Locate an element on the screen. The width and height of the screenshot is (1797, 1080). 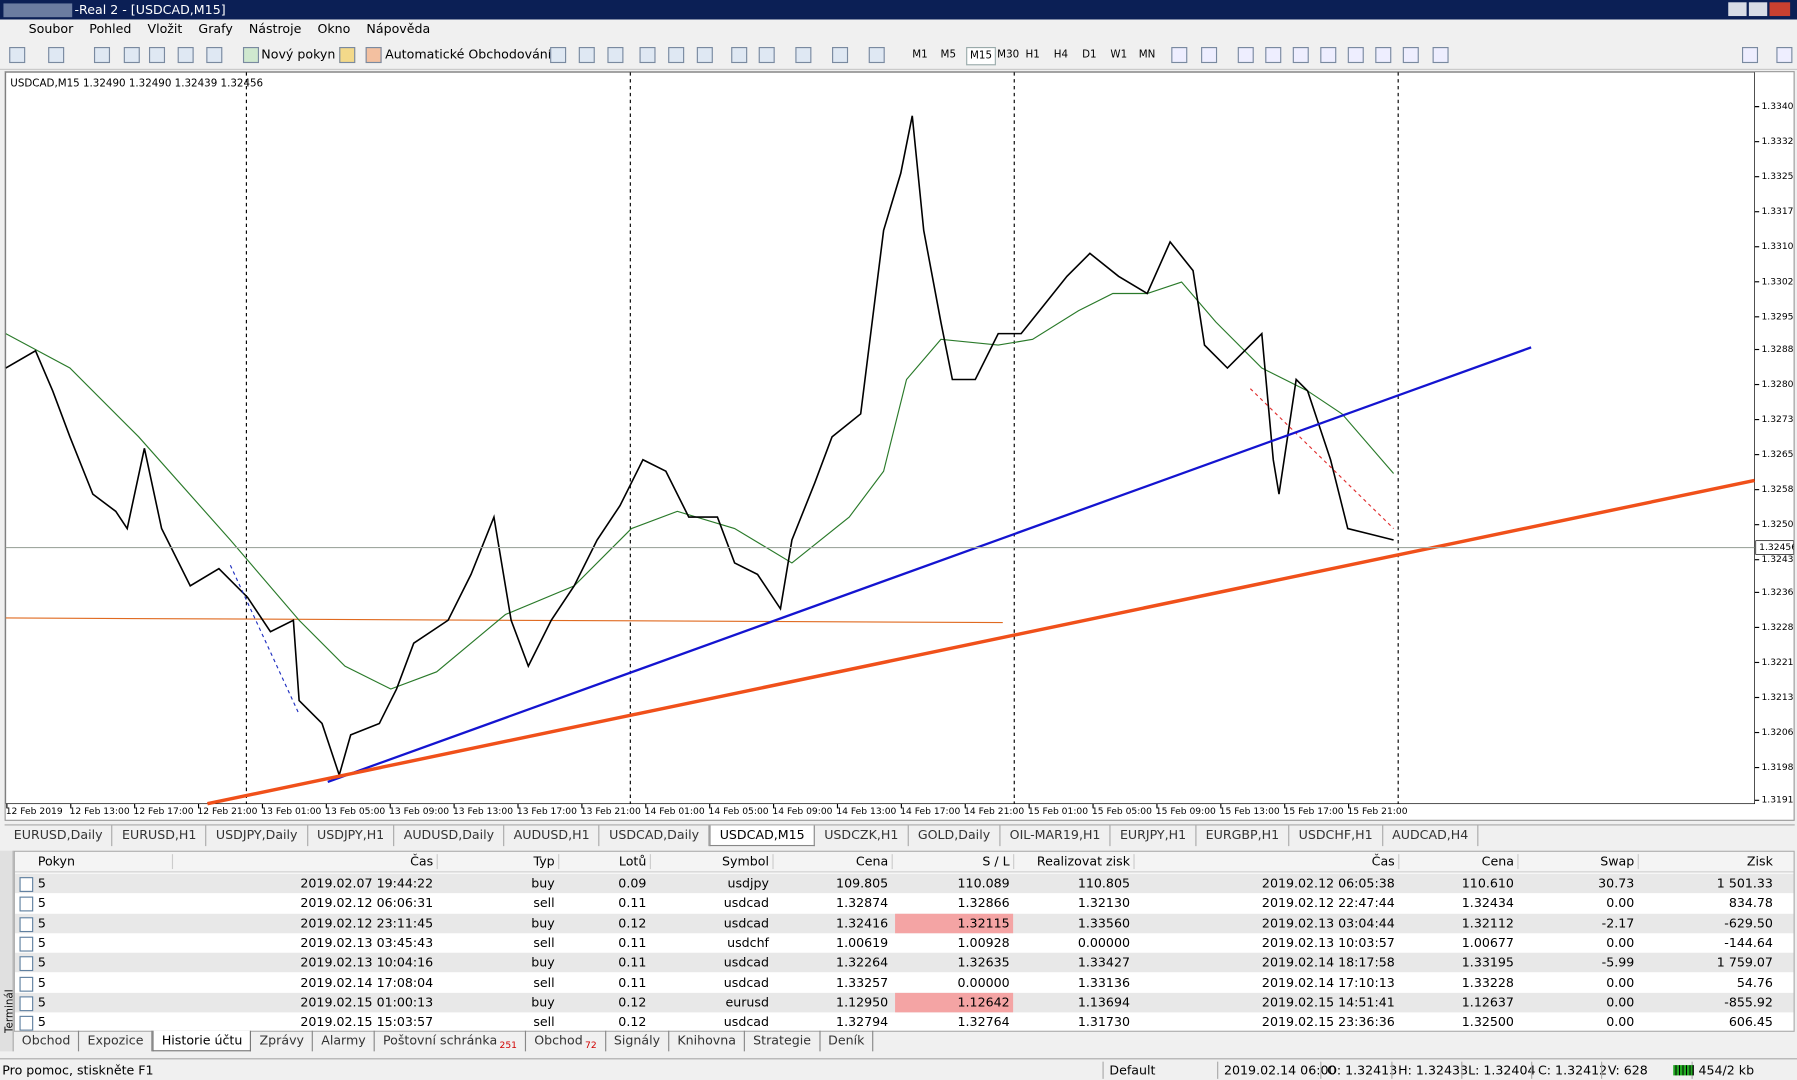
chart-tab: USDCHF,H1 is located at coordinates (1336, 836).